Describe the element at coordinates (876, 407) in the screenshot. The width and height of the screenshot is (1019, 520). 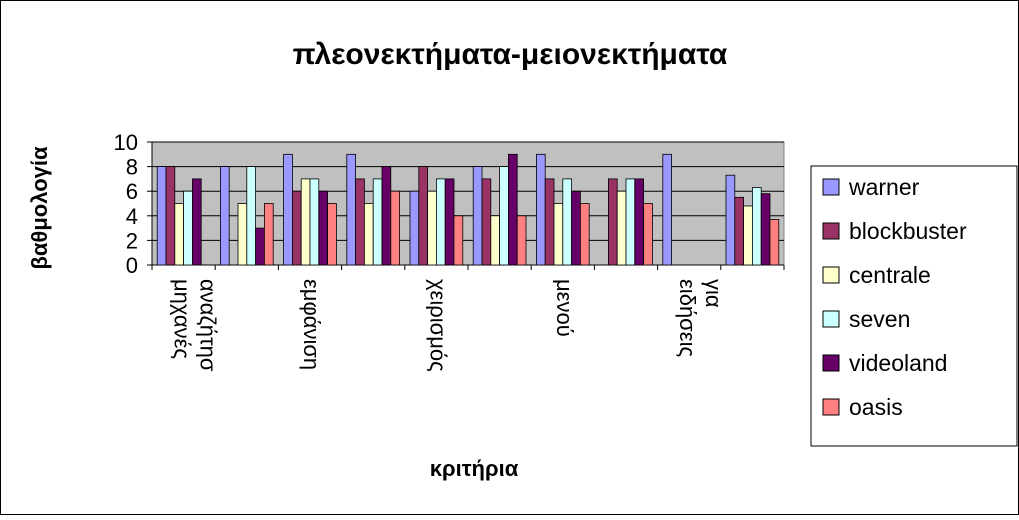
I see `legend-label-oasis: oasis` at that location.